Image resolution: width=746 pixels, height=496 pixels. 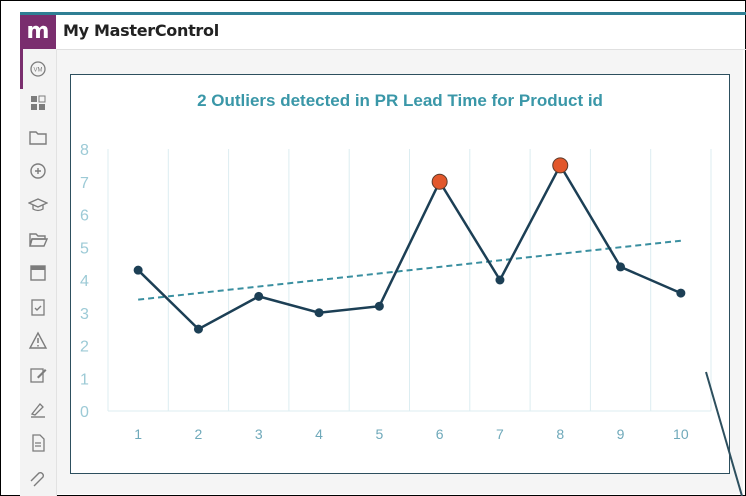 I want to click on y-tick-label: 1, so click(x=84, y=379).